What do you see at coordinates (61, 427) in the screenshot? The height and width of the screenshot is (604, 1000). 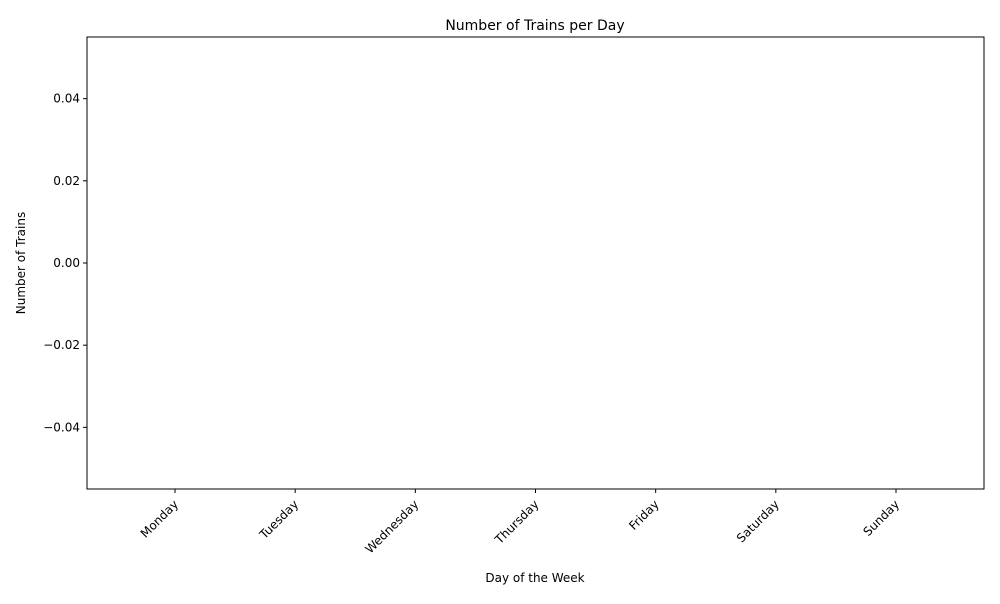 I see `y-tick-label: −0.04` at bounding box center [61, 427].